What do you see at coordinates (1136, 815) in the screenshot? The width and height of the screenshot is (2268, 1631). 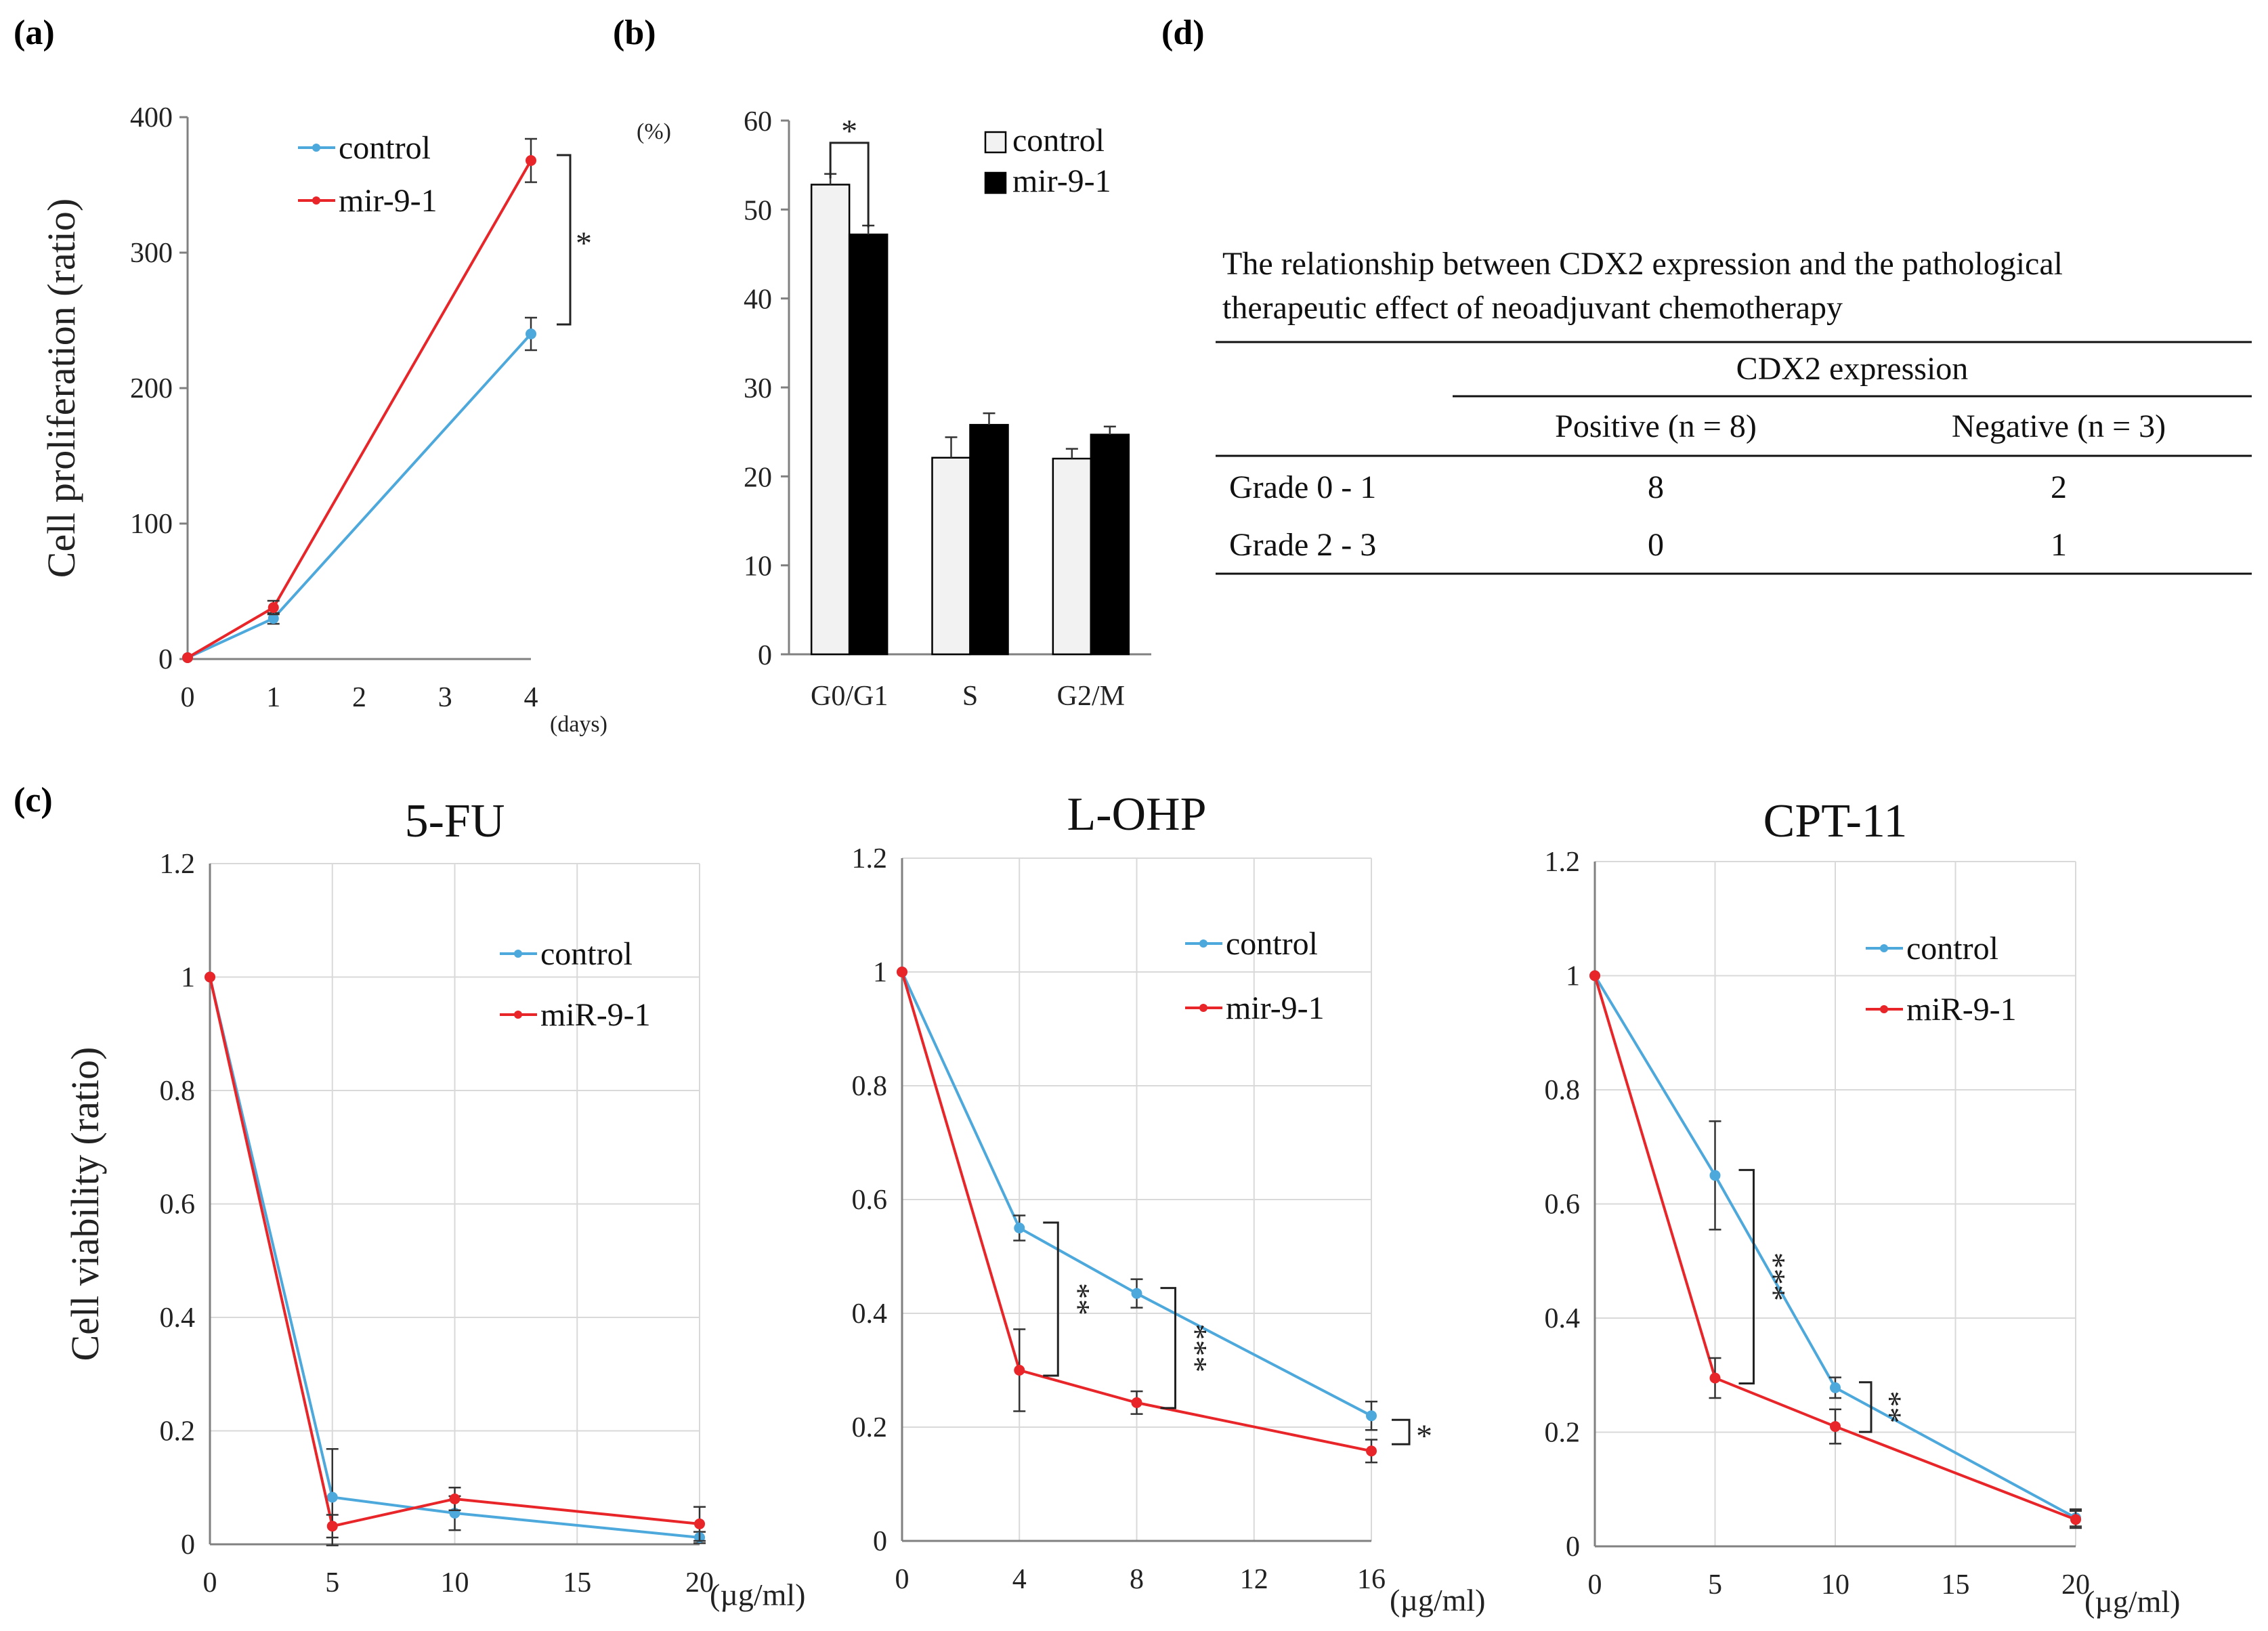 I see `chart-title: L-OHP` at bounding box center [1136, 815].